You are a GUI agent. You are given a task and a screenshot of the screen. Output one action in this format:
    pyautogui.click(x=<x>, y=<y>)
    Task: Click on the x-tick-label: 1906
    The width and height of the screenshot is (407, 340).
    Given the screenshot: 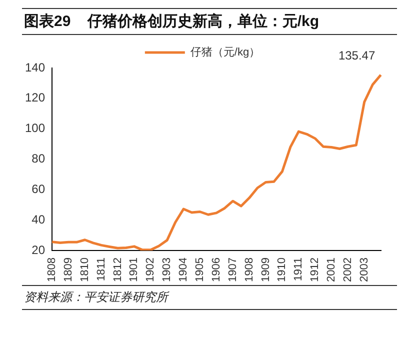 What is the action you would take?
    pyautogui.click(x=216, y=270)
    